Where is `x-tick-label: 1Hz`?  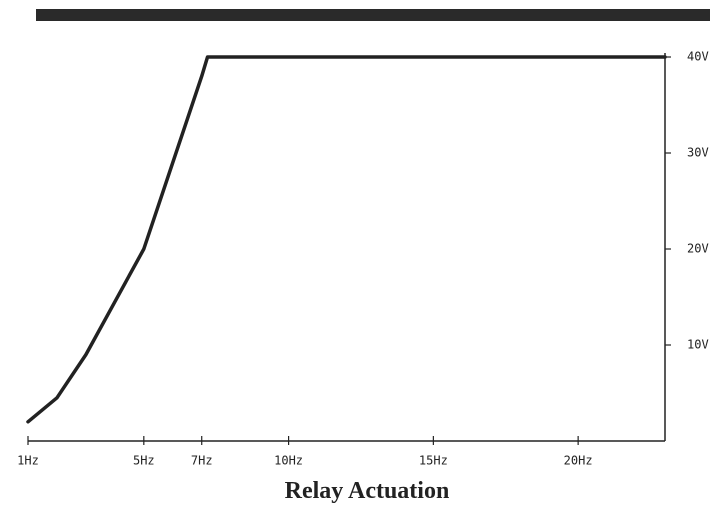 x-tick-label: 1Hz is located at coordinates (28, 461).